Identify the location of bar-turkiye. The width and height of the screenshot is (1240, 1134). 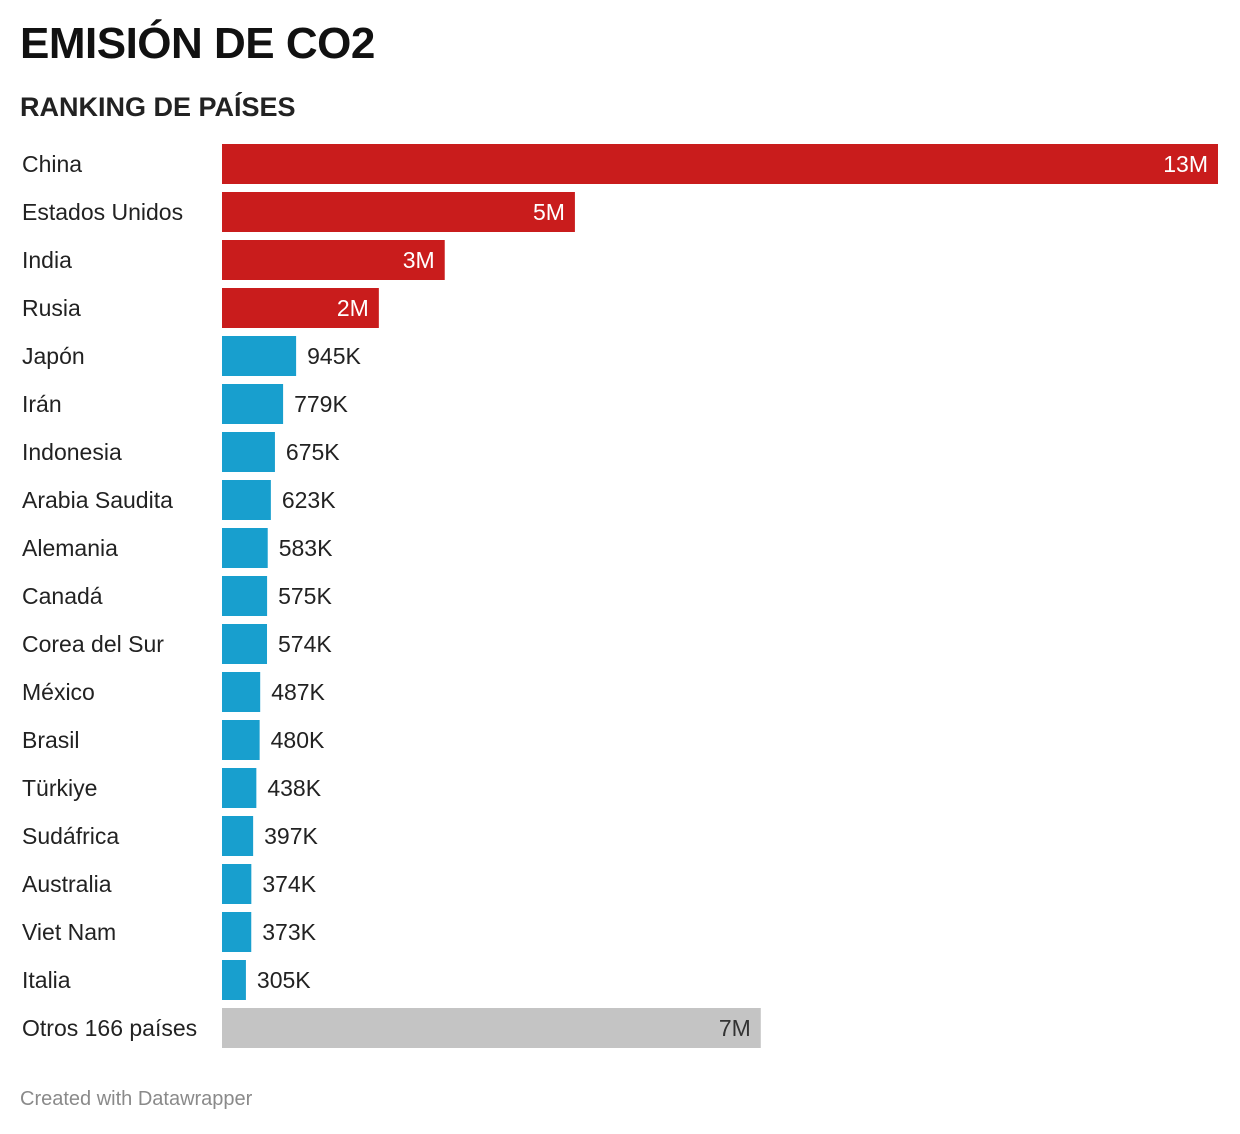
(239, 788).